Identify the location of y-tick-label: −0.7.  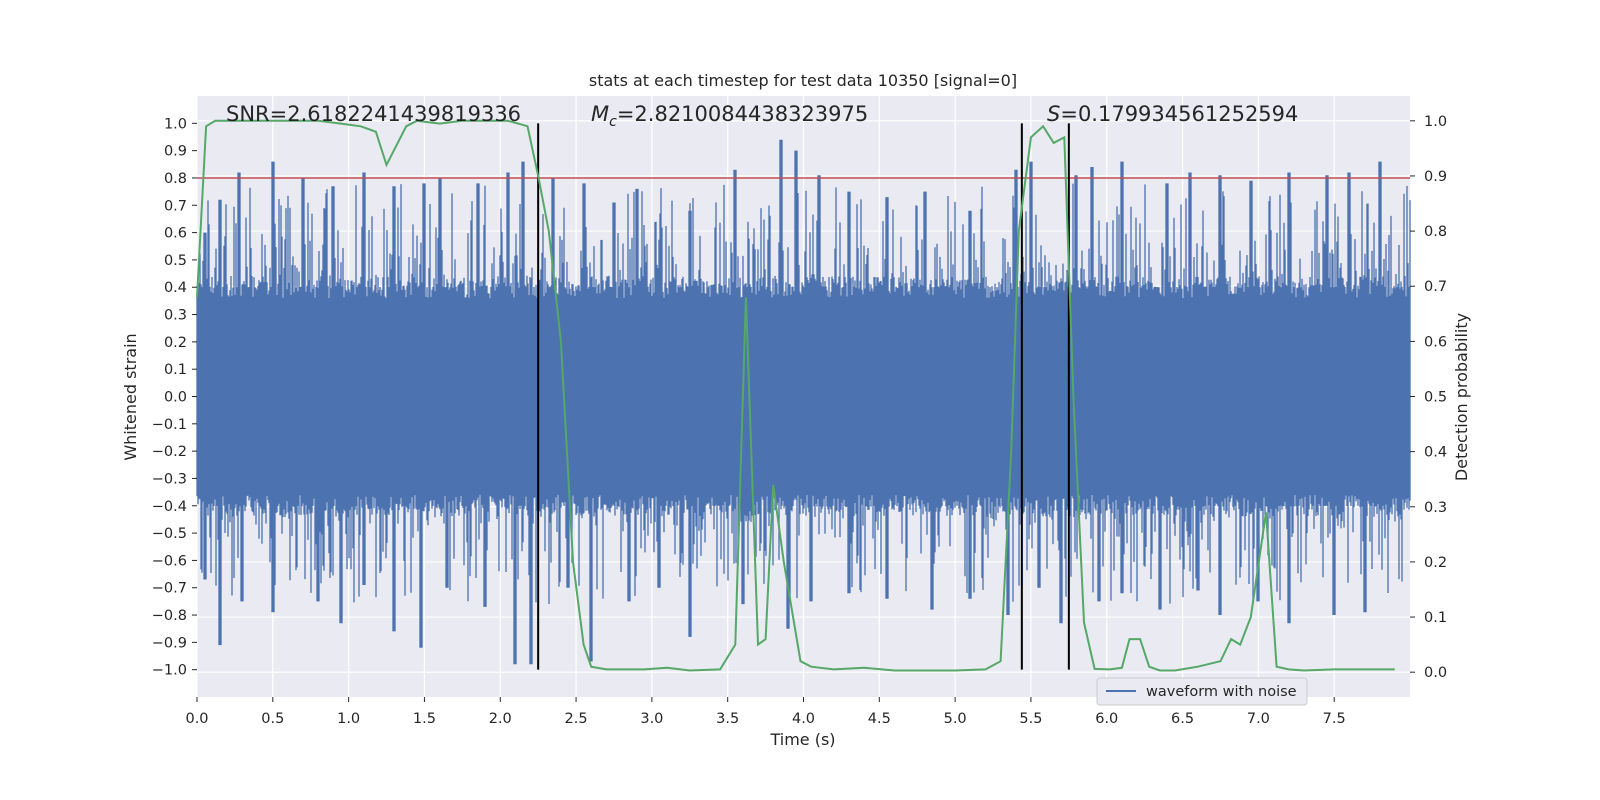
(169, 589).